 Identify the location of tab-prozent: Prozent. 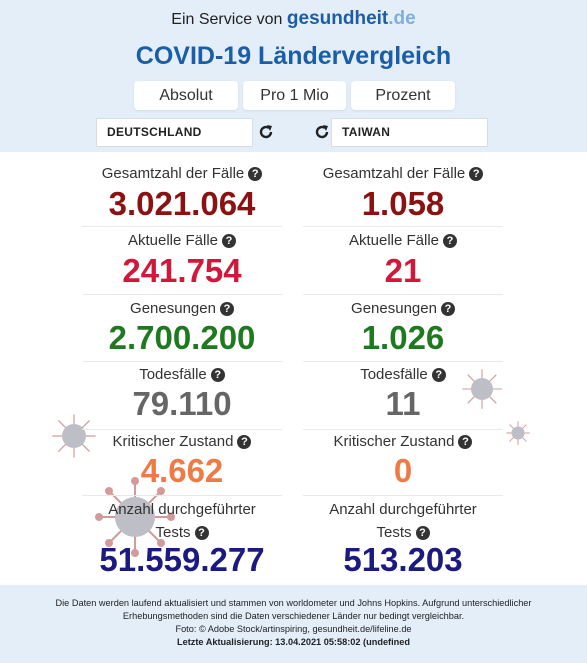
(403, 95).